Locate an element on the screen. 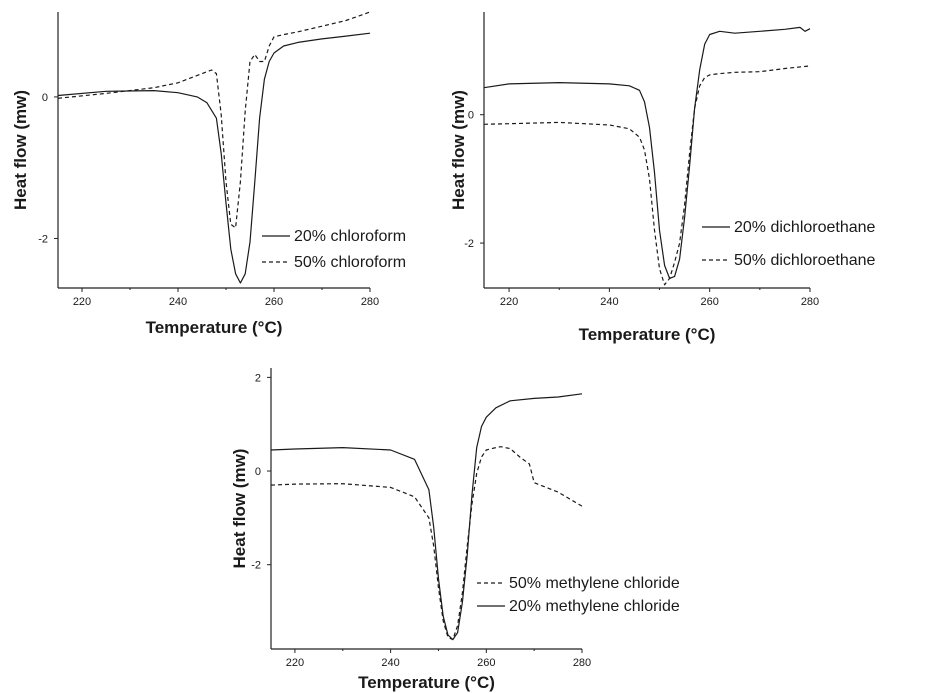 The height and width of the screenshot is (693, 941). legend-label: 50% methylene chloride is located at coordinates (594, 583).